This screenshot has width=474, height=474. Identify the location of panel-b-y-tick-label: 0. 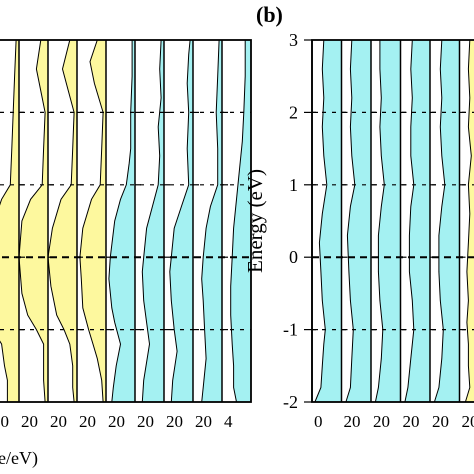
(293, 257).